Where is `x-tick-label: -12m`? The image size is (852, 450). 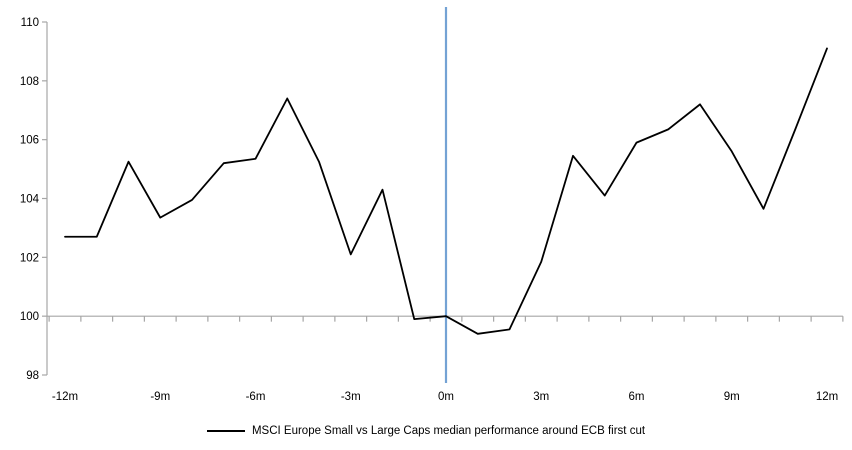 x-tick-label: -12m is located at coordinates (65, 397).